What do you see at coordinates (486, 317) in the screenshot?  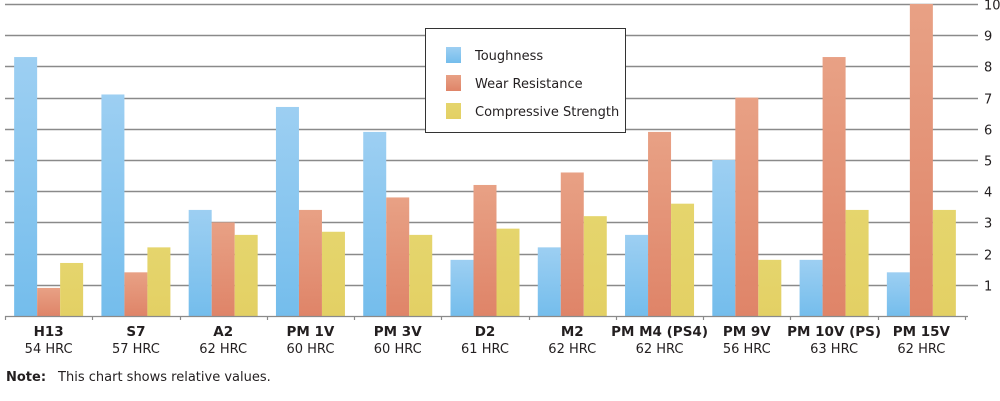 I see `x-axis` at bounding box center [486, 317].